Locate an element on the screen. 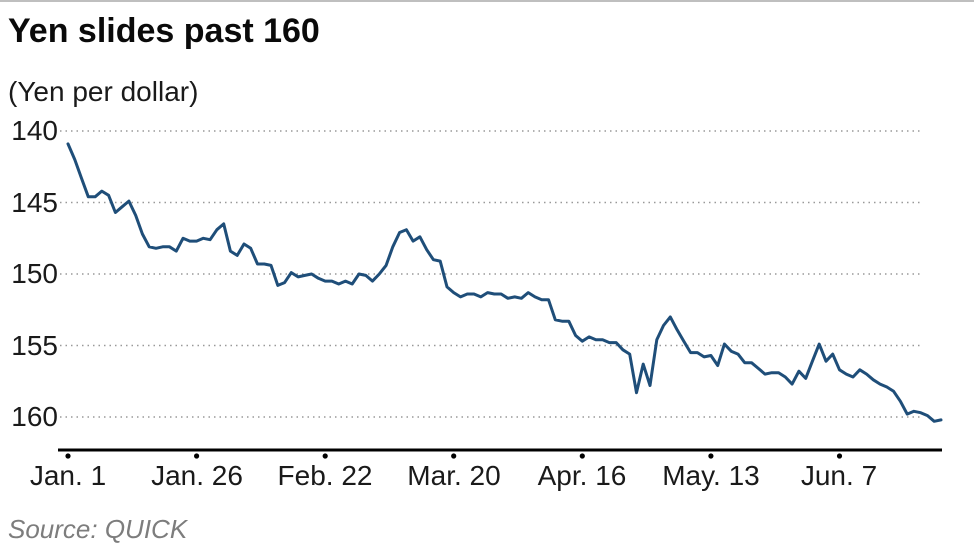 This screenshot has height=550, width=974. y-tick-label: 160 is located at coordinates (34, 416).